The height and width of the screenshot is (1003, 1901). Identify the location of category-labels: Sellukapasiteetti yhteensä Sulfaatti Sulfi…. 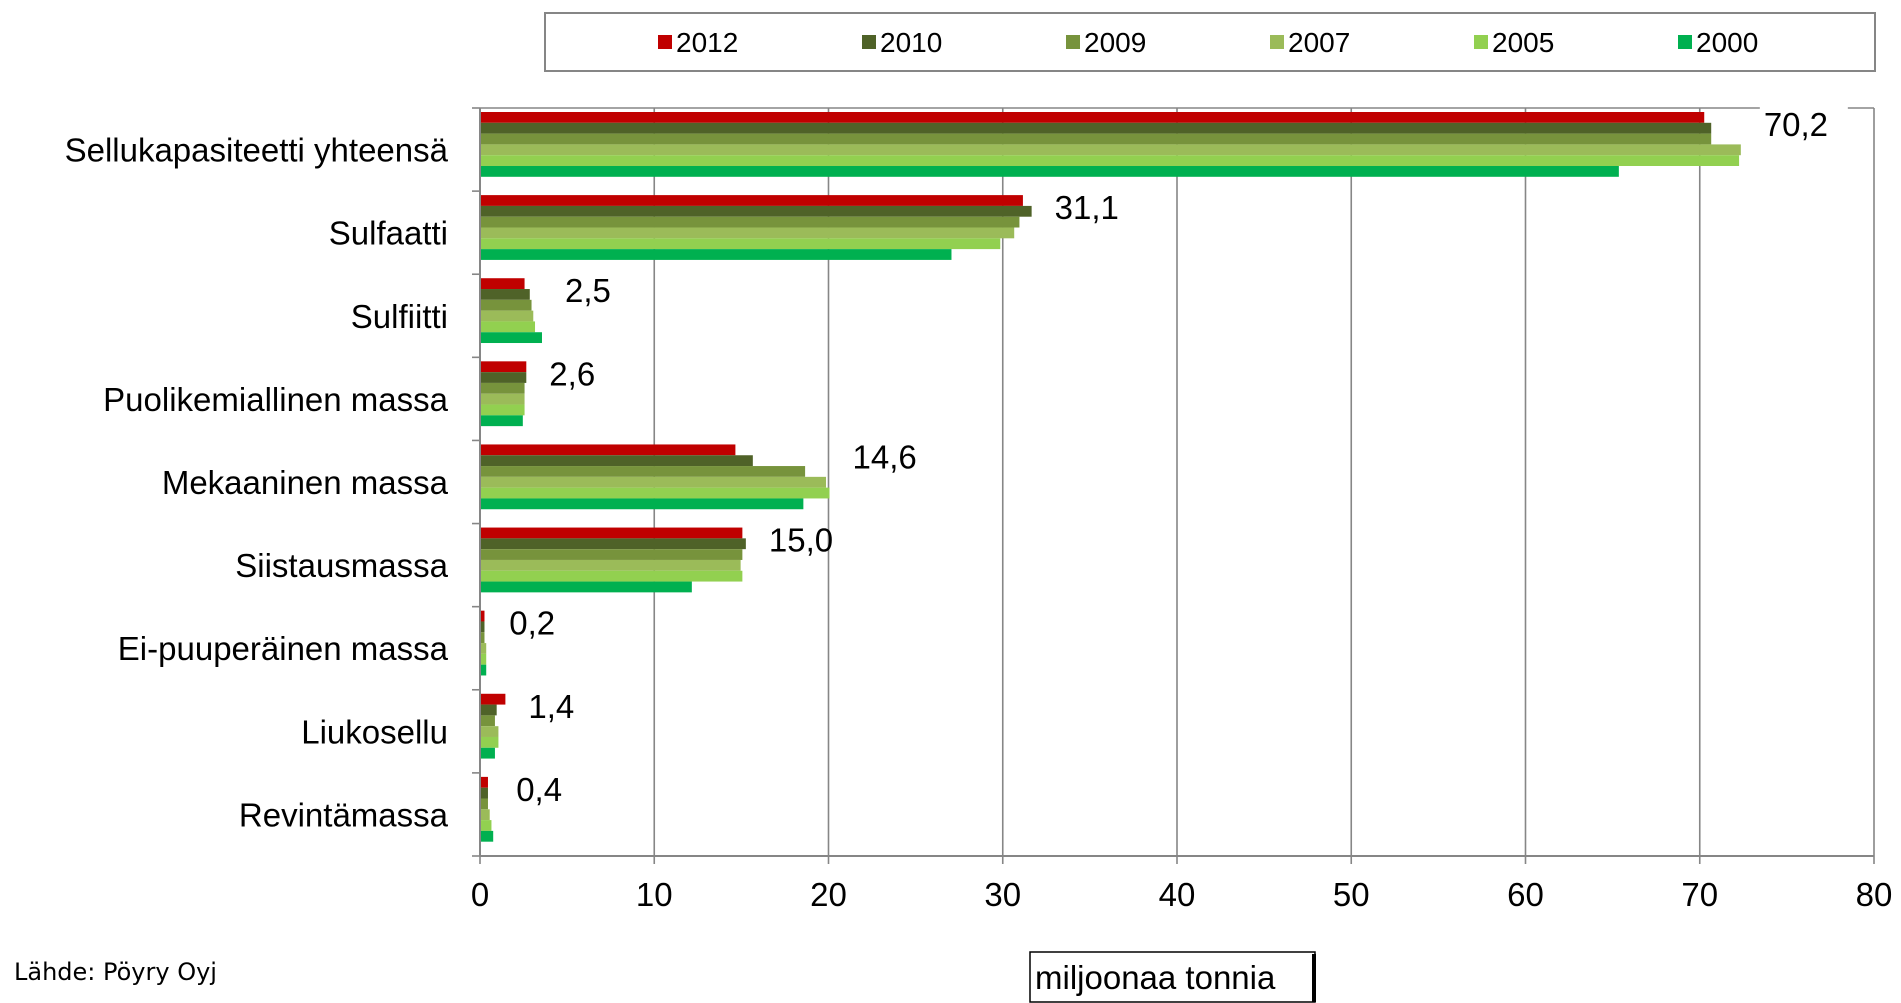
(257, 483).